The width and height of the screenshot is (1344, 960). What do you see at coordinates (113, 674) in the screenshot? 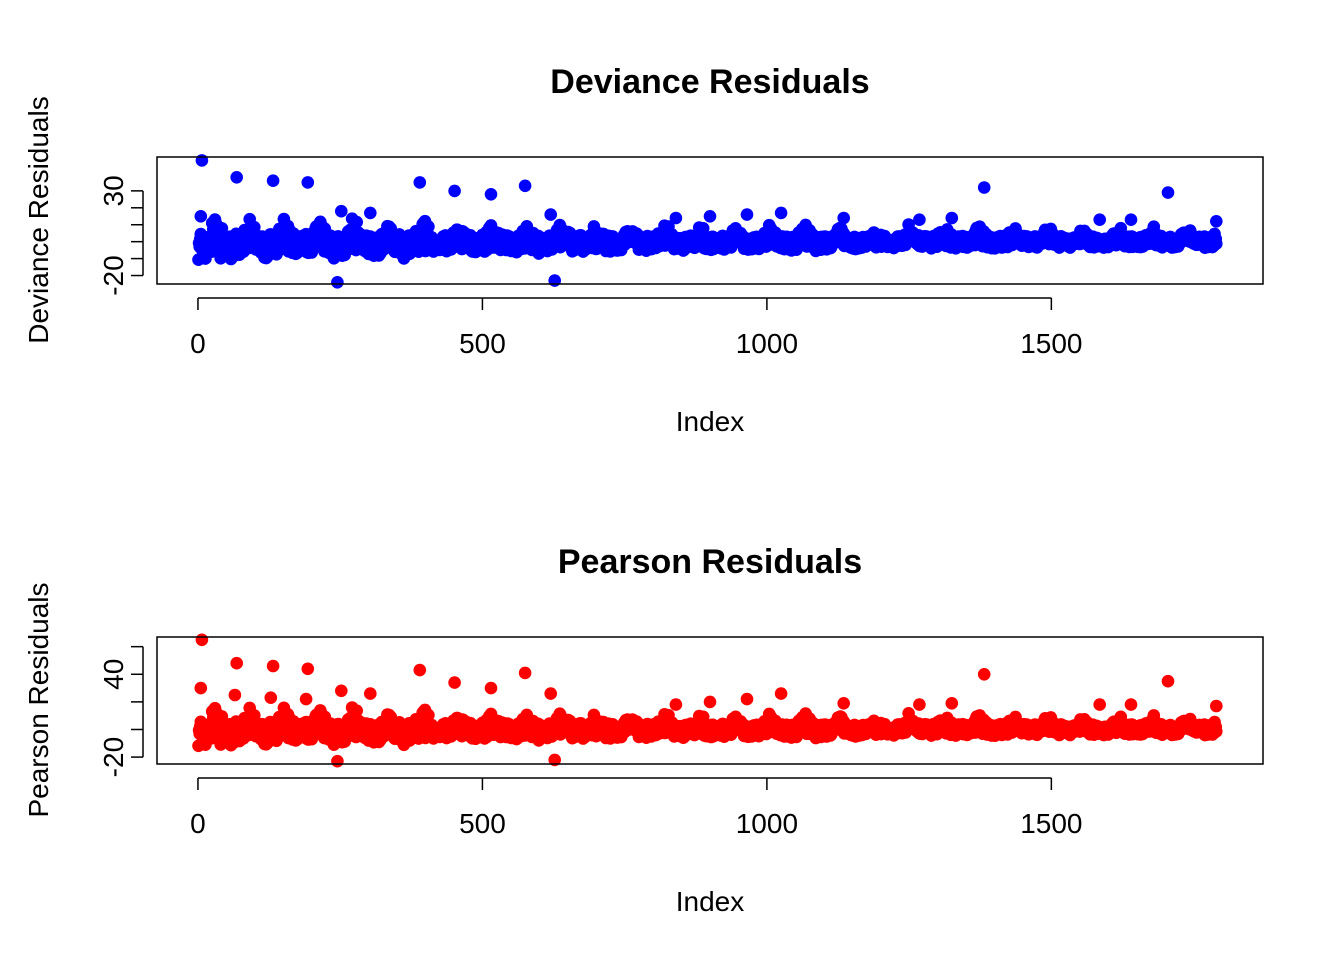
I see `y-tick-label: 40` at bounding box center [113, 674].